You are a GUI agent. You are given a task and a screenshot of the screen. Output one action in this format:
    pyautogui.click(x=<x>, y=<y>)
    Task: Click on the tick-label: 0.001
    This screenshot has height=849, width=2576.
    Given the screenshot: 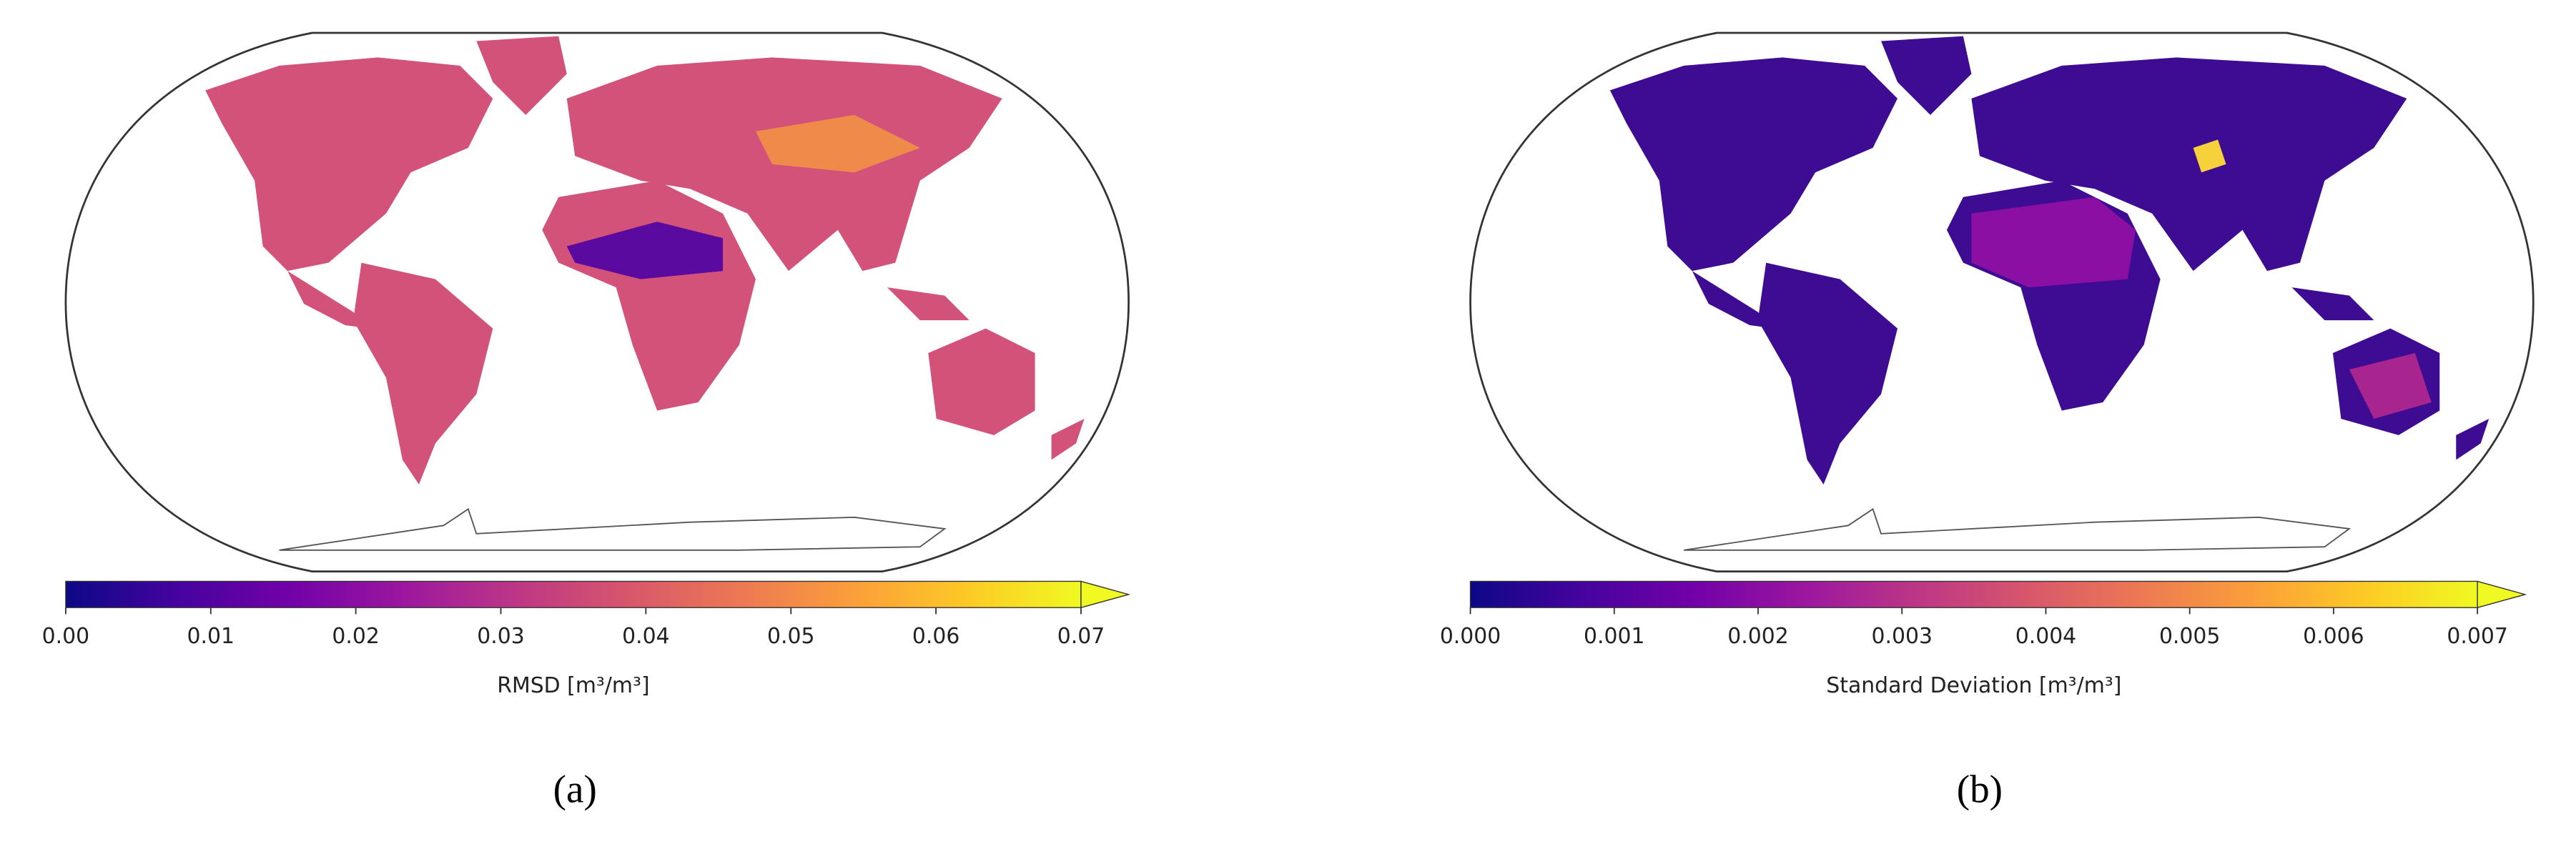 What is the action you would take?
    pyautogui.click(x=1614, y=636)
    